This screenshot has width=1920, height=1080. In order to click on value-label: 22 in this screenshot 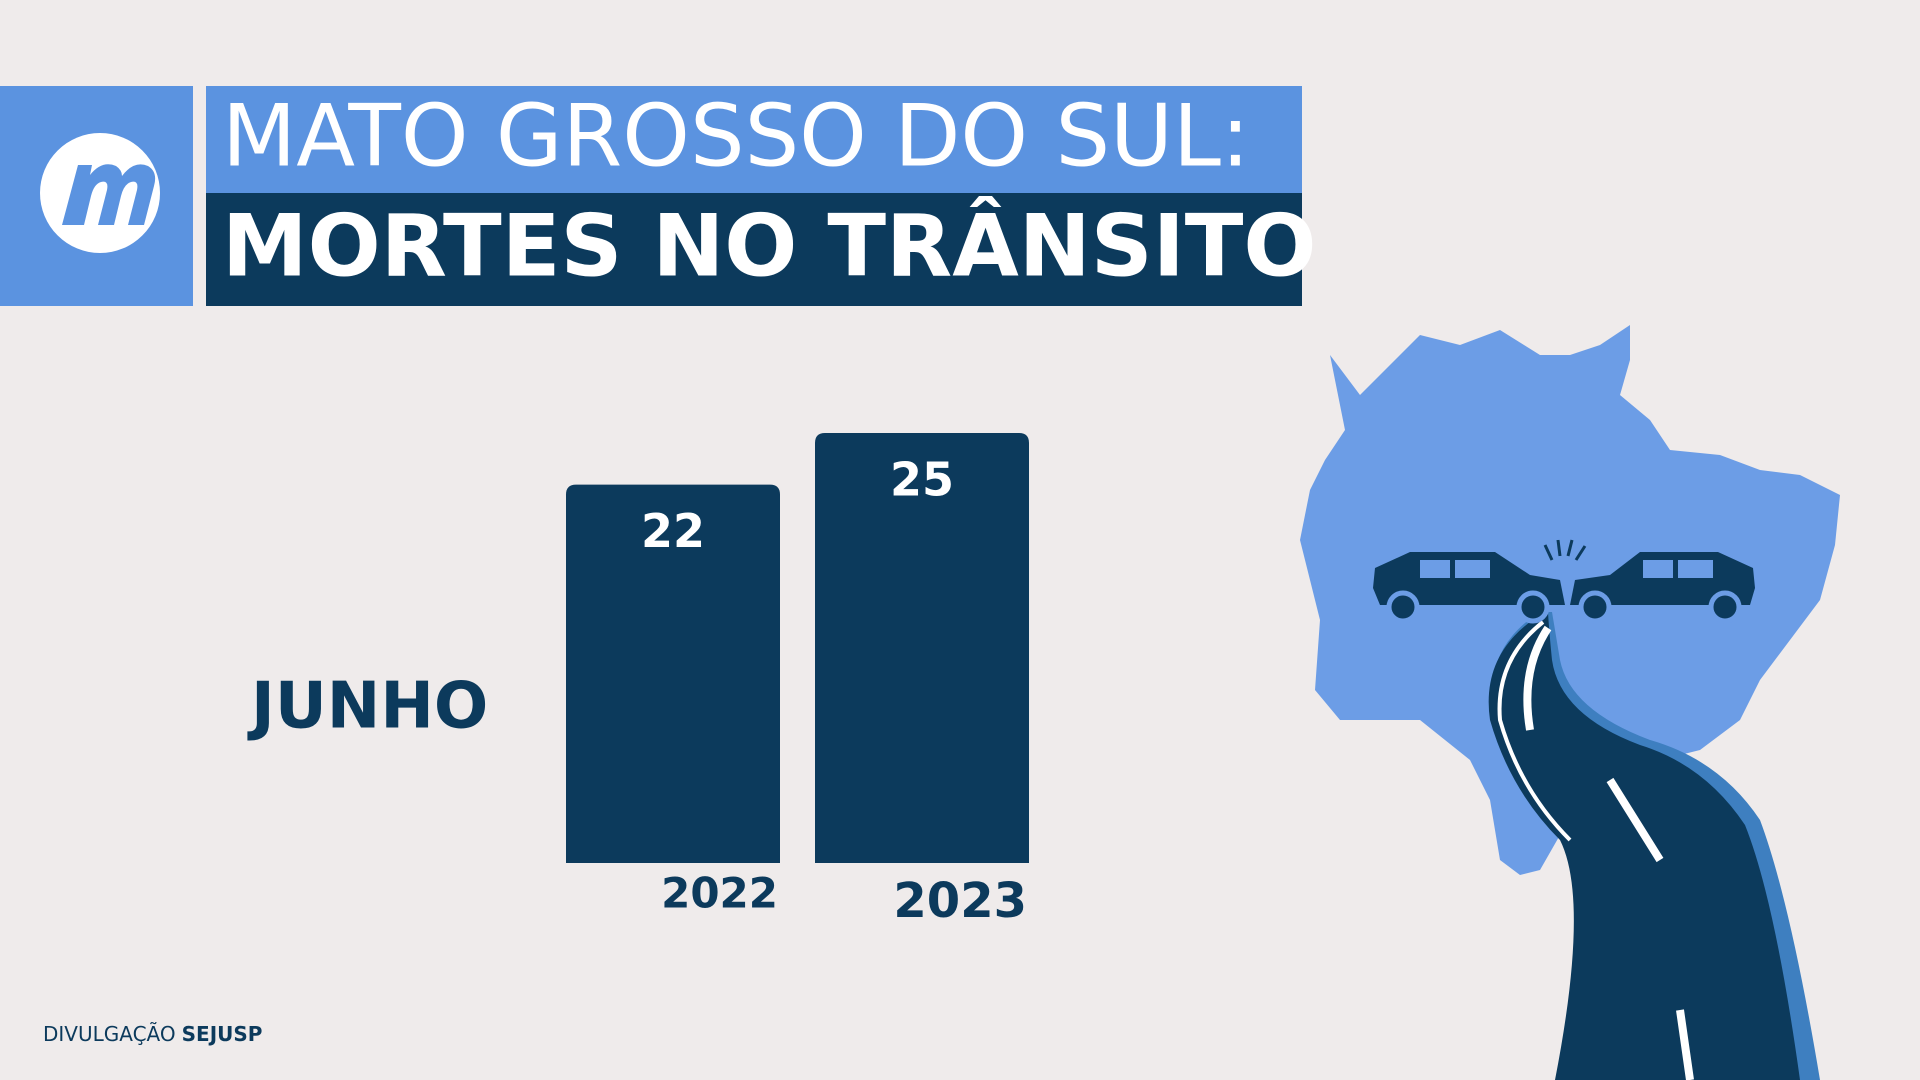, I will do `click(673, 531)`.